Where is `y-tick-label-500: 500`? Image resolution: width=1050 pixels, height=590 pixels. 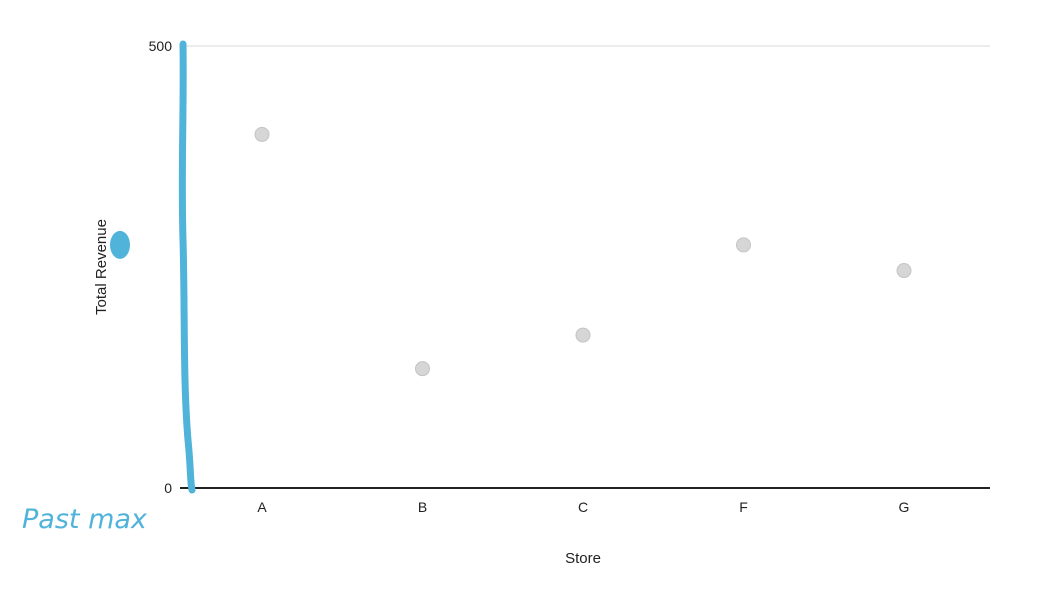 y-tick-label-500: 500 is located at coordinates (161, 46).